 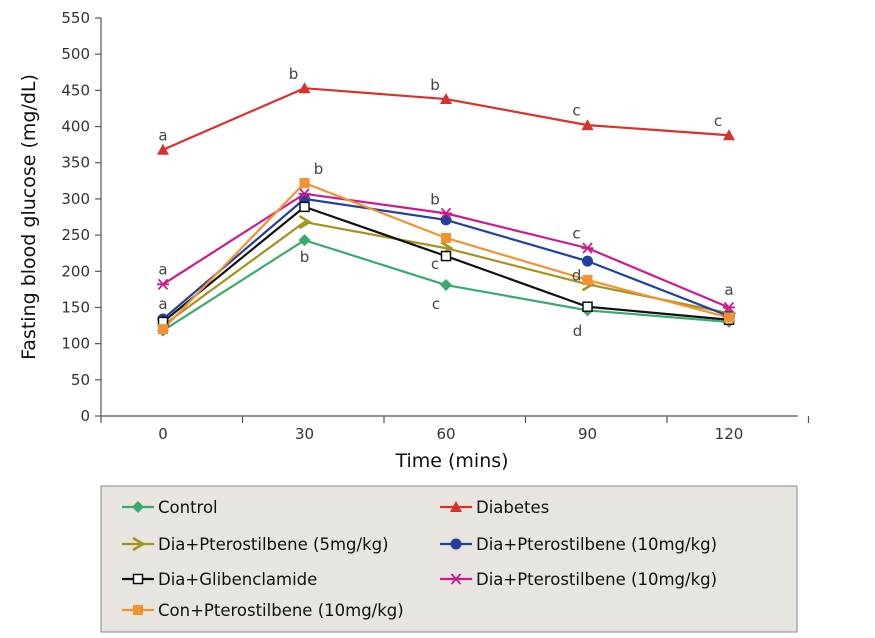 I want to click on legend-label: Dia+Pterostilbene (5mg/kg), so click(x=273, y=544).